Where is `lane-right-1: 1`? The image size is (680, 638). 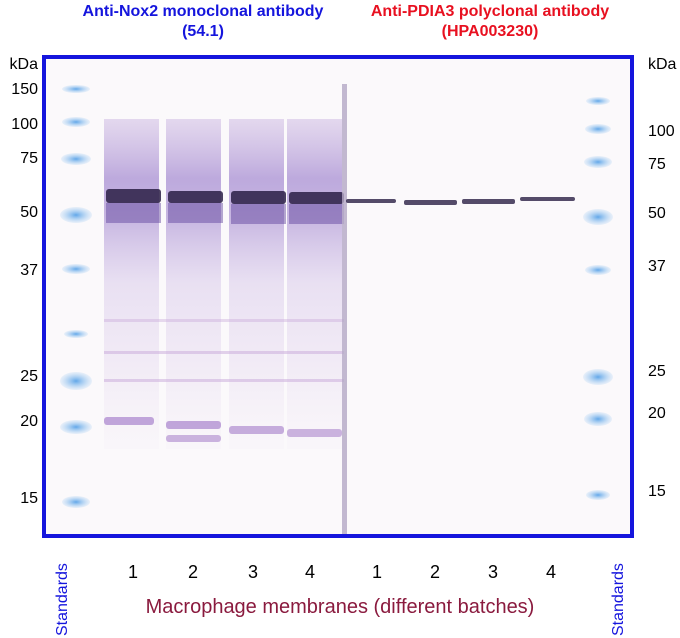
lane-right-1: 1 is located at coordinates (376, 572).